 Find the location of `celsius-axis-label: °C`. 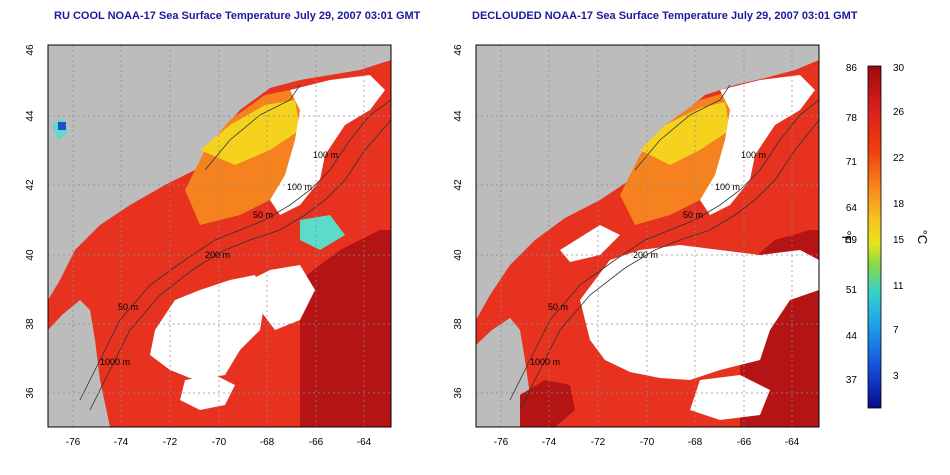

celsius-axis-label: °C is located at coordinates (922, 237).